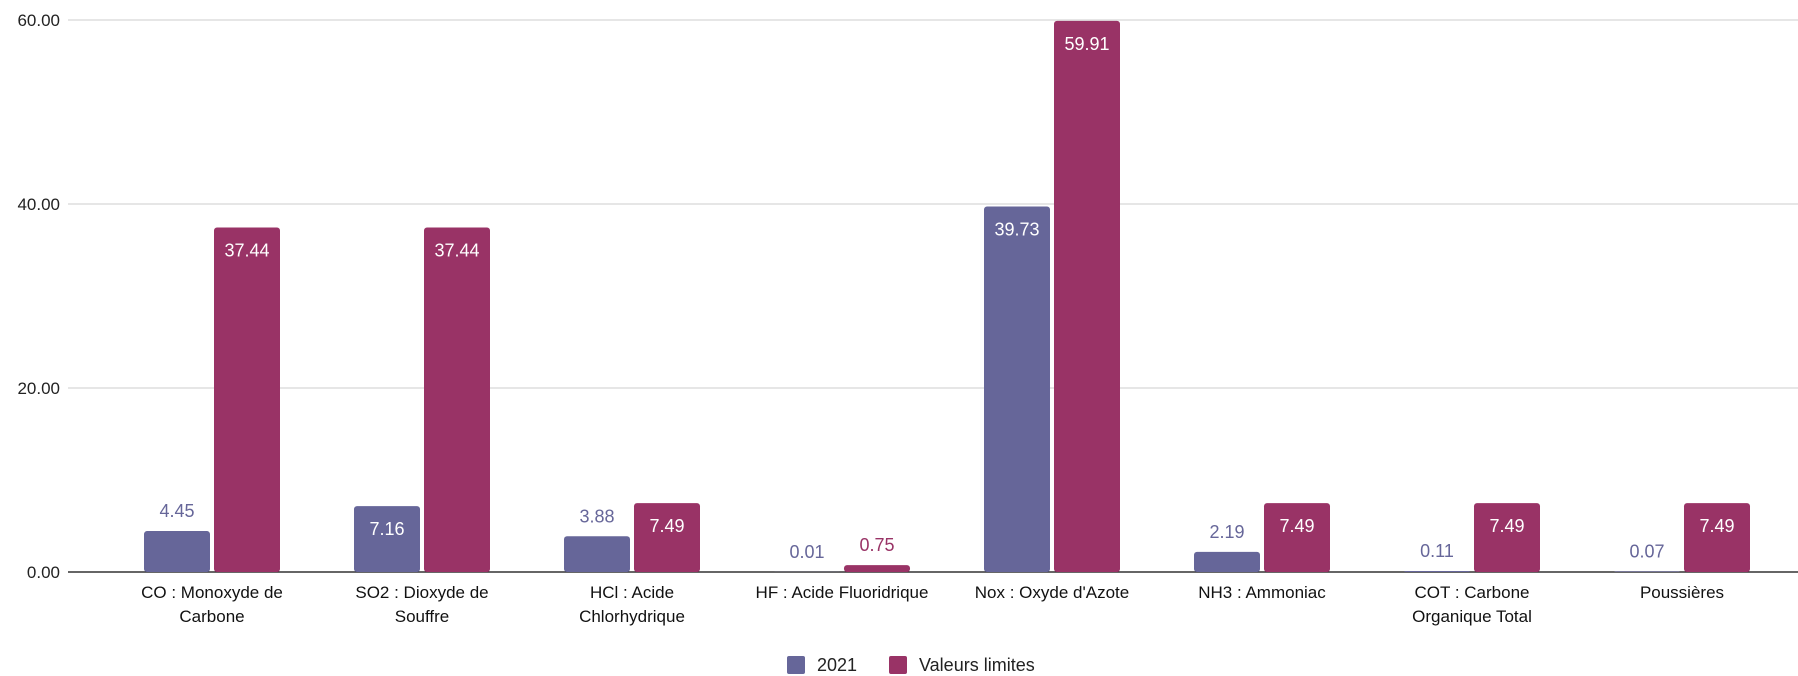 The image size is (1798, 676). What do you see at coordinates (38, 296) in the screenshot?
I see `y-axis: 0.00 20.00 40.00 60.00` at bounding box center [38, 296].